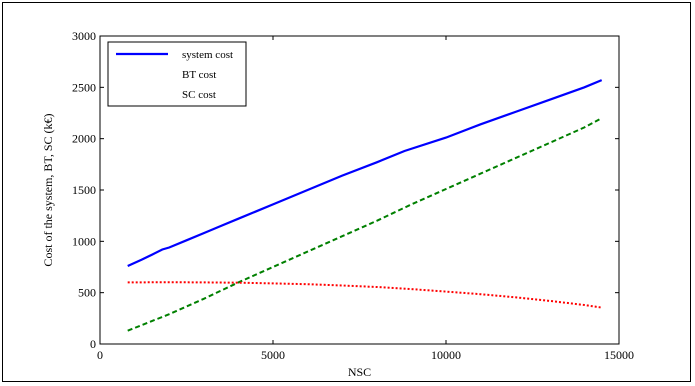  What do you see at coordinates (100, 355) in the screenshot?
I see `x-tick-label: 0` at bounding box center [100, 355].